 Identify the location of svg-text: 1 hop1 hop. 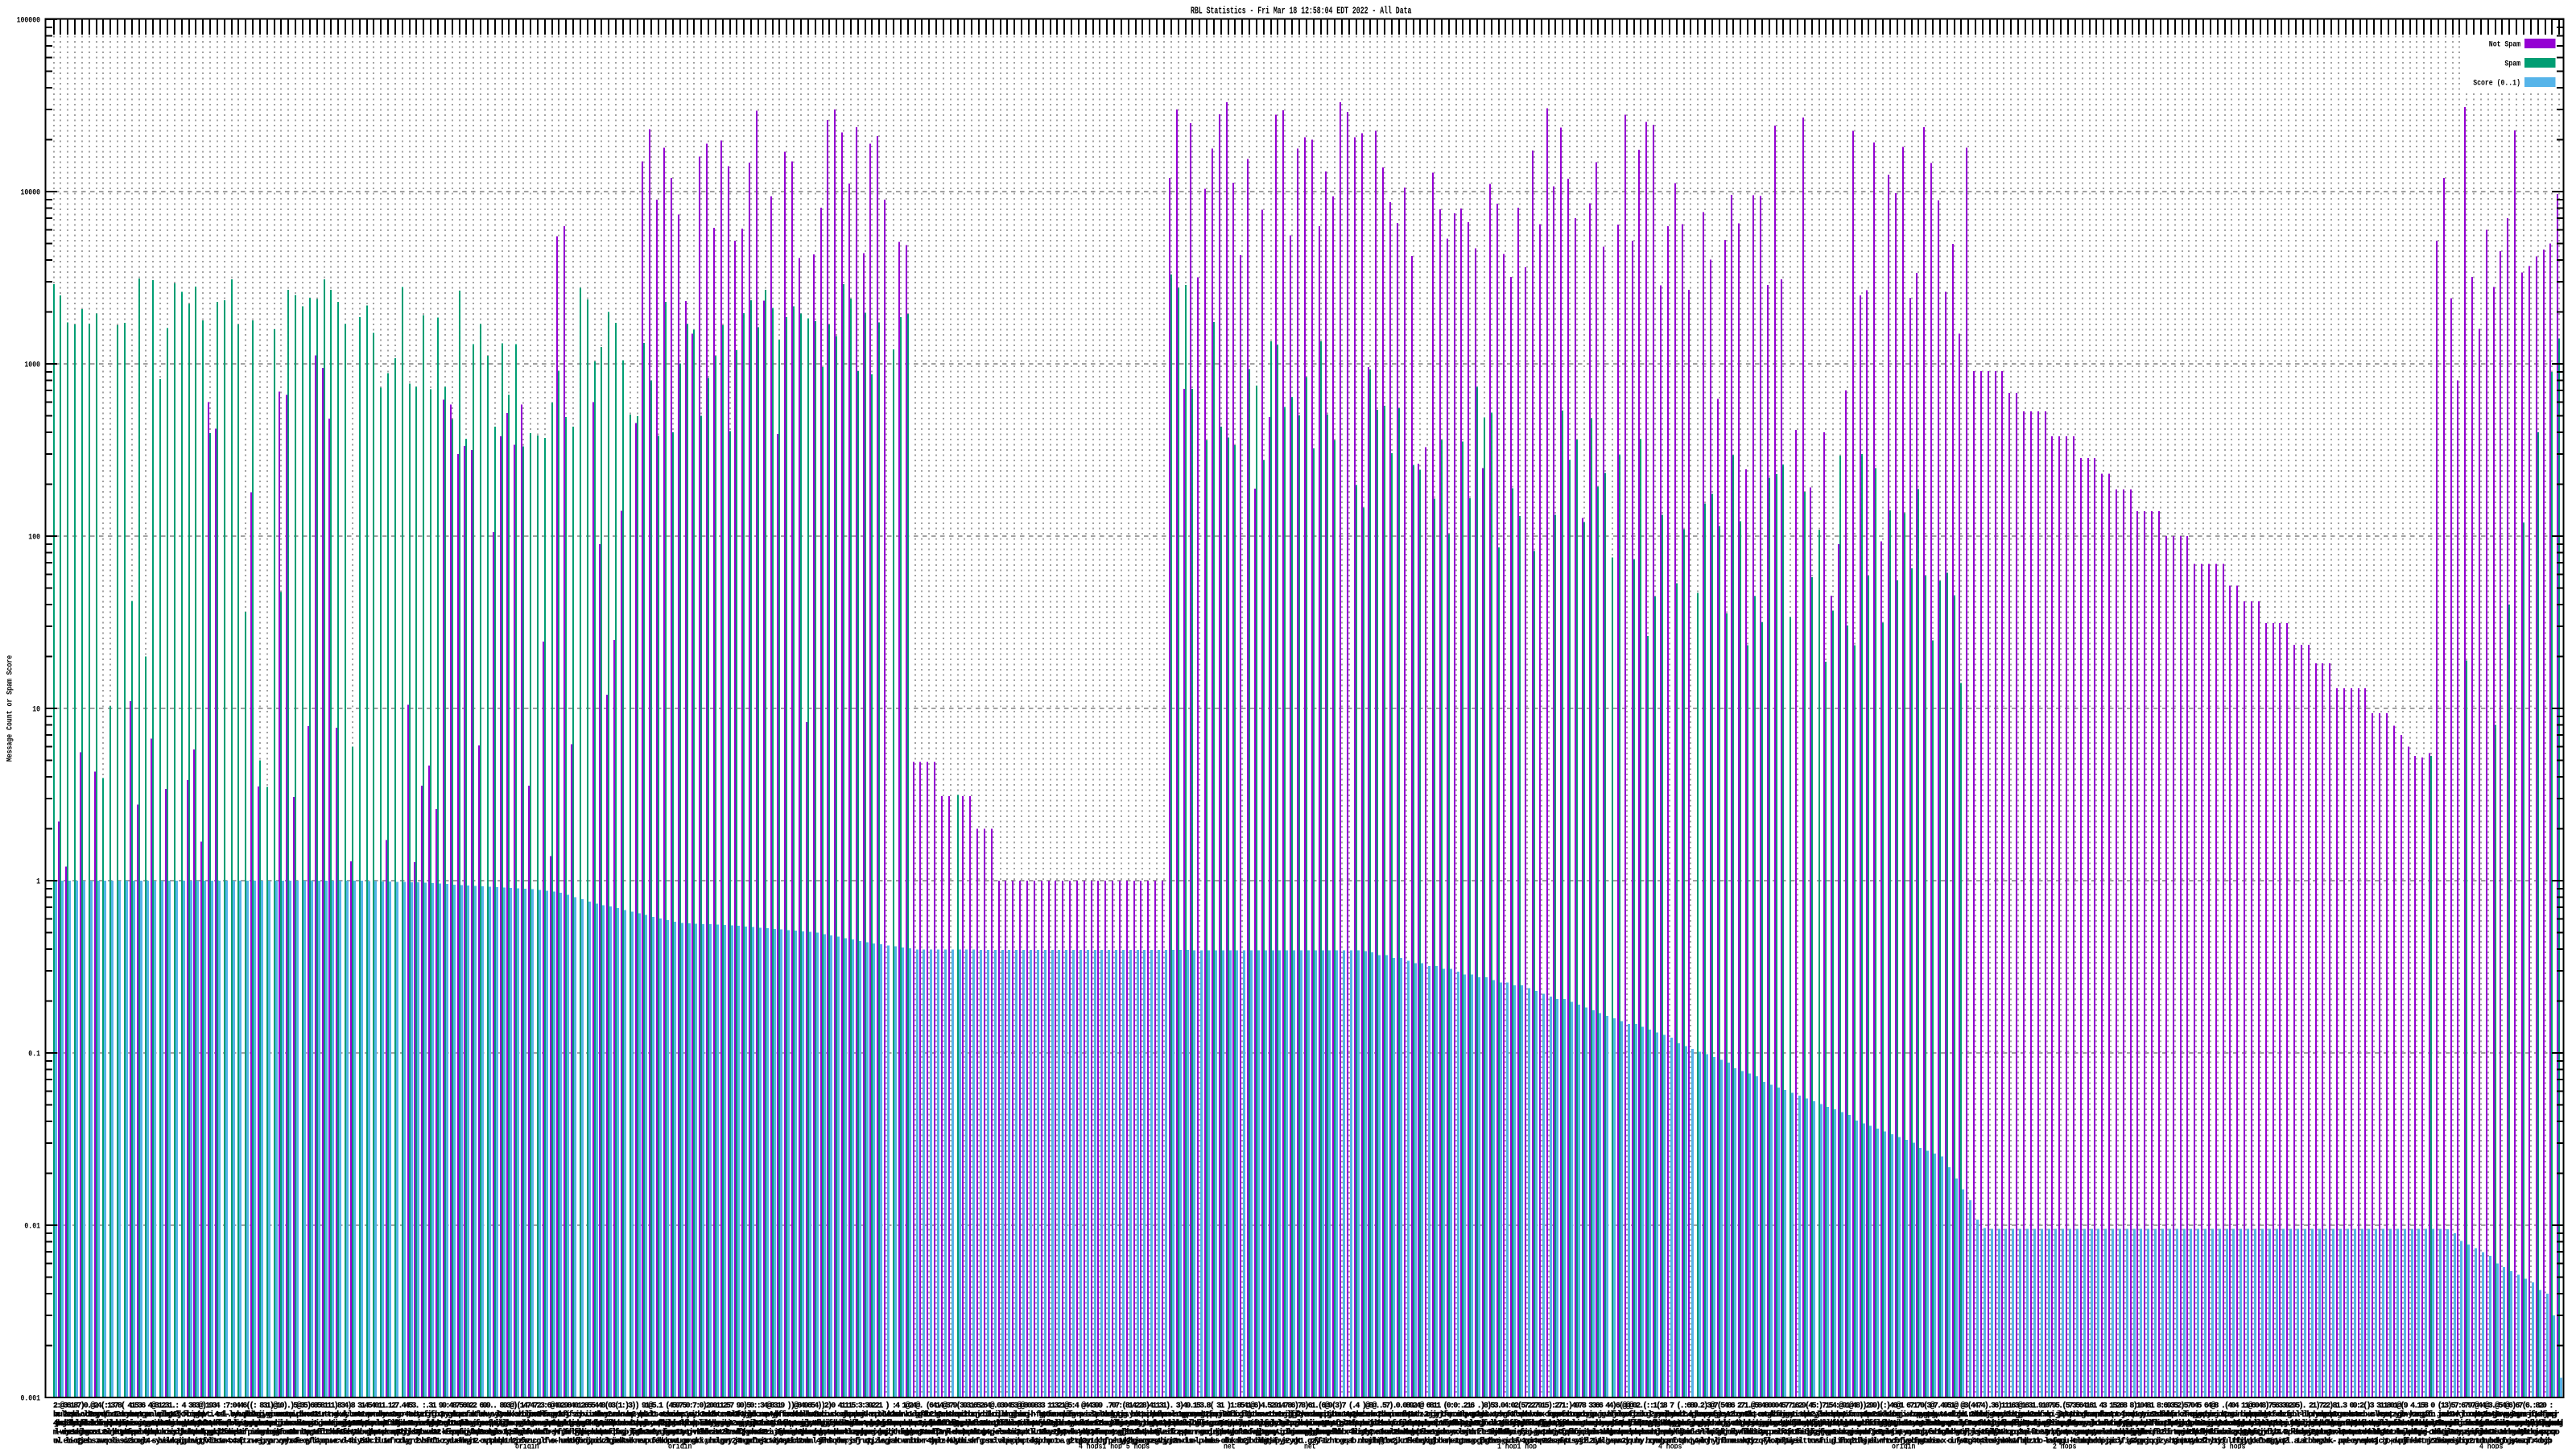
(1517, 1446).